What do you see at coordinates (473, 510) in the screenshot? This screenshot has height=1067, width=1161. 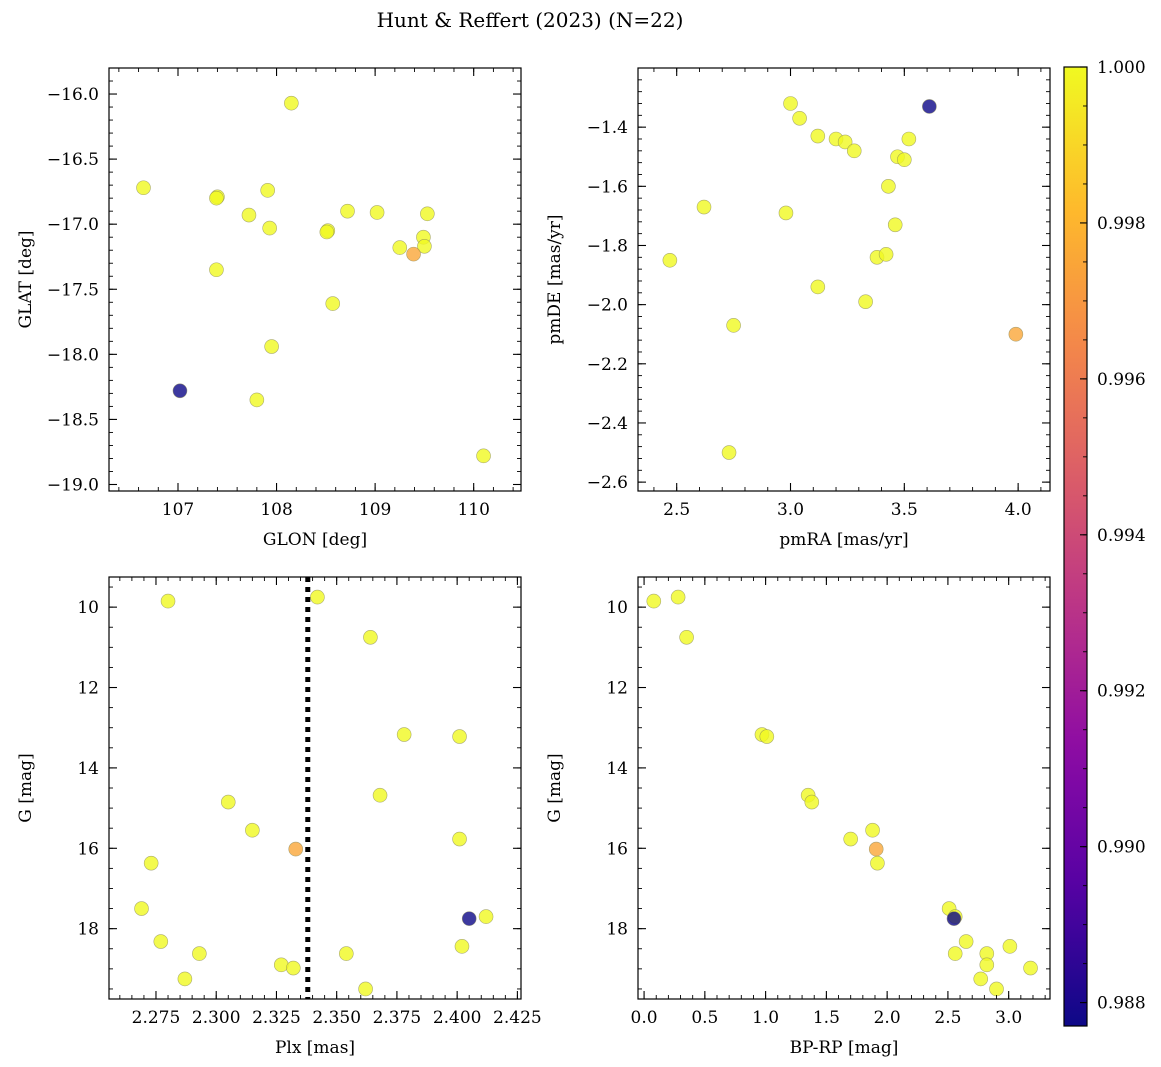 I see `x-tick-label: 110` at bounding box center [473, 510].